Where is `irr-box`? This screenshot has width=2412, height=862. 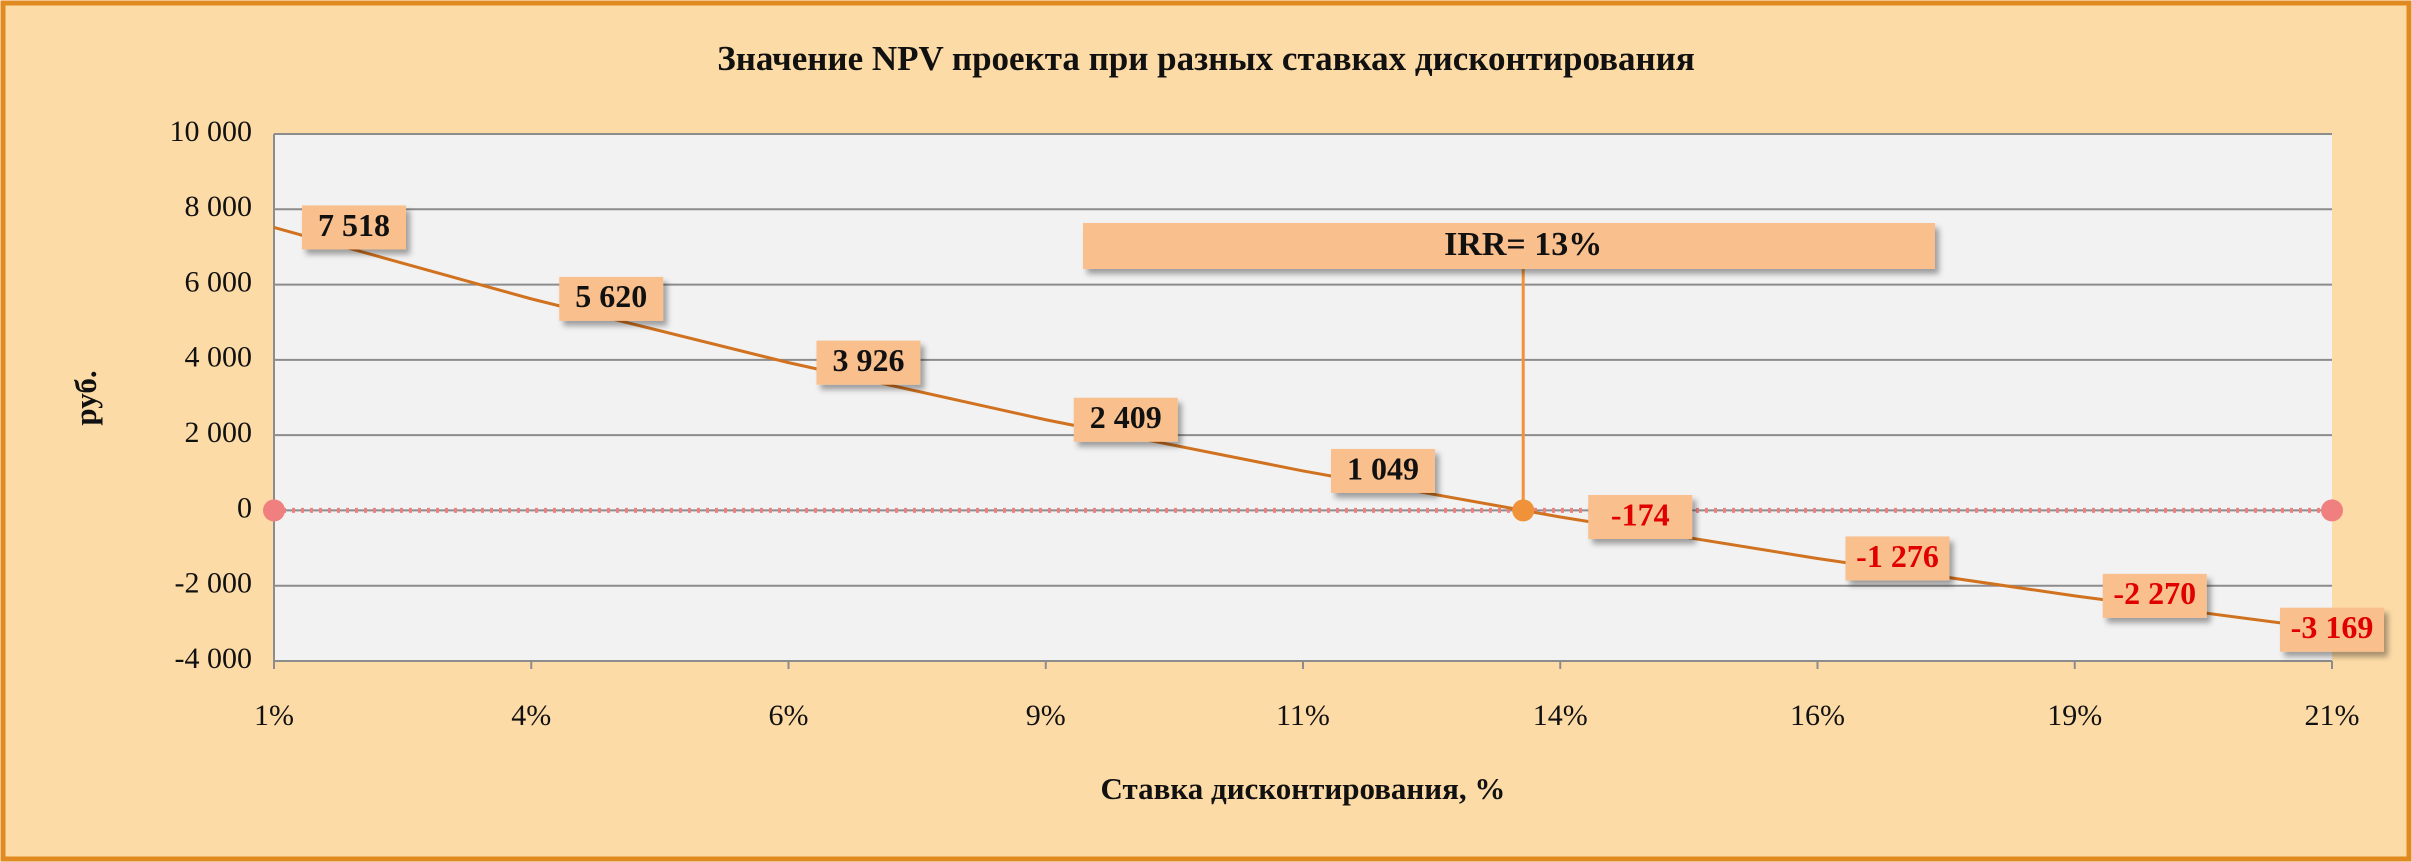 irr-box is located at coordinates (1509, 246).